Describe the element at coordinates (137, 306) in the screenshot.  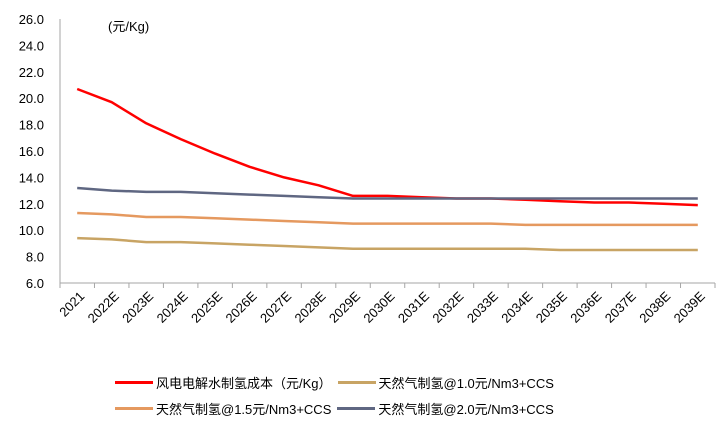
I see `x-tick-label: 2023E` at that location.